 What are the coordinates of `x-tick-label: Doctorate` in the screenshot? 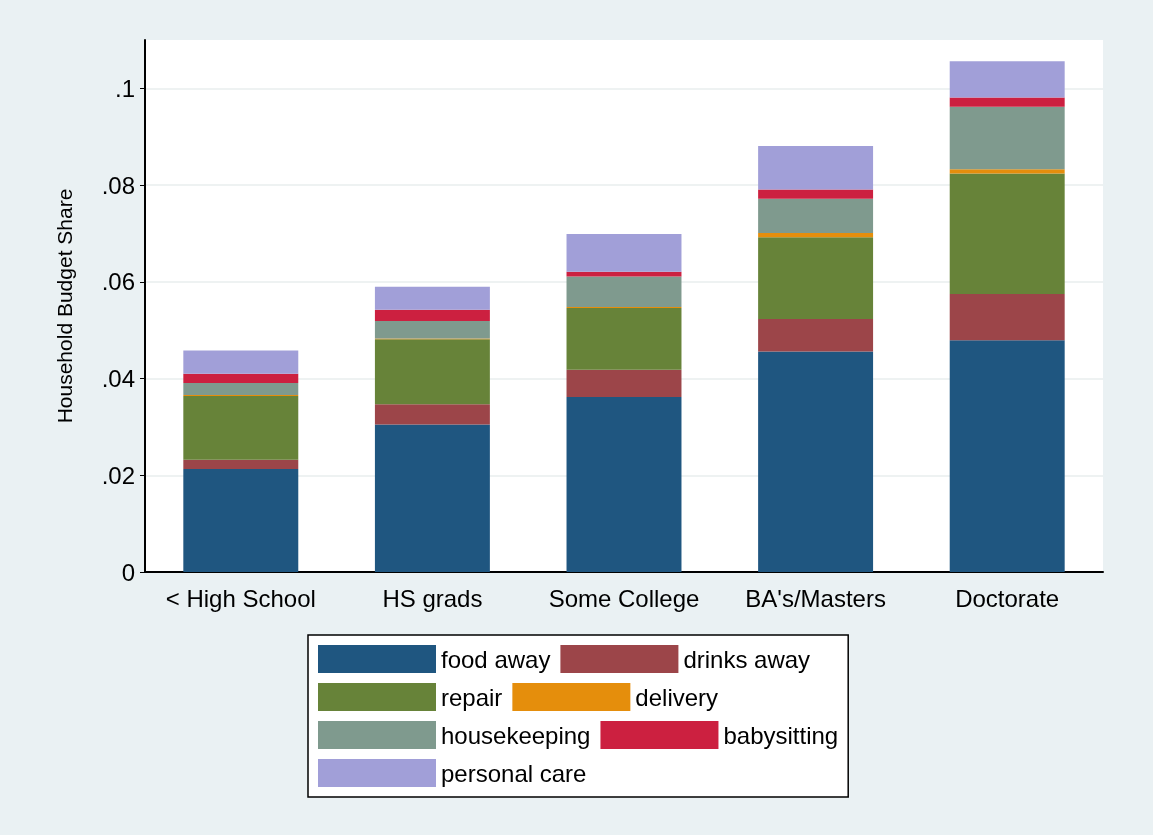 It's located at (1007, 598).